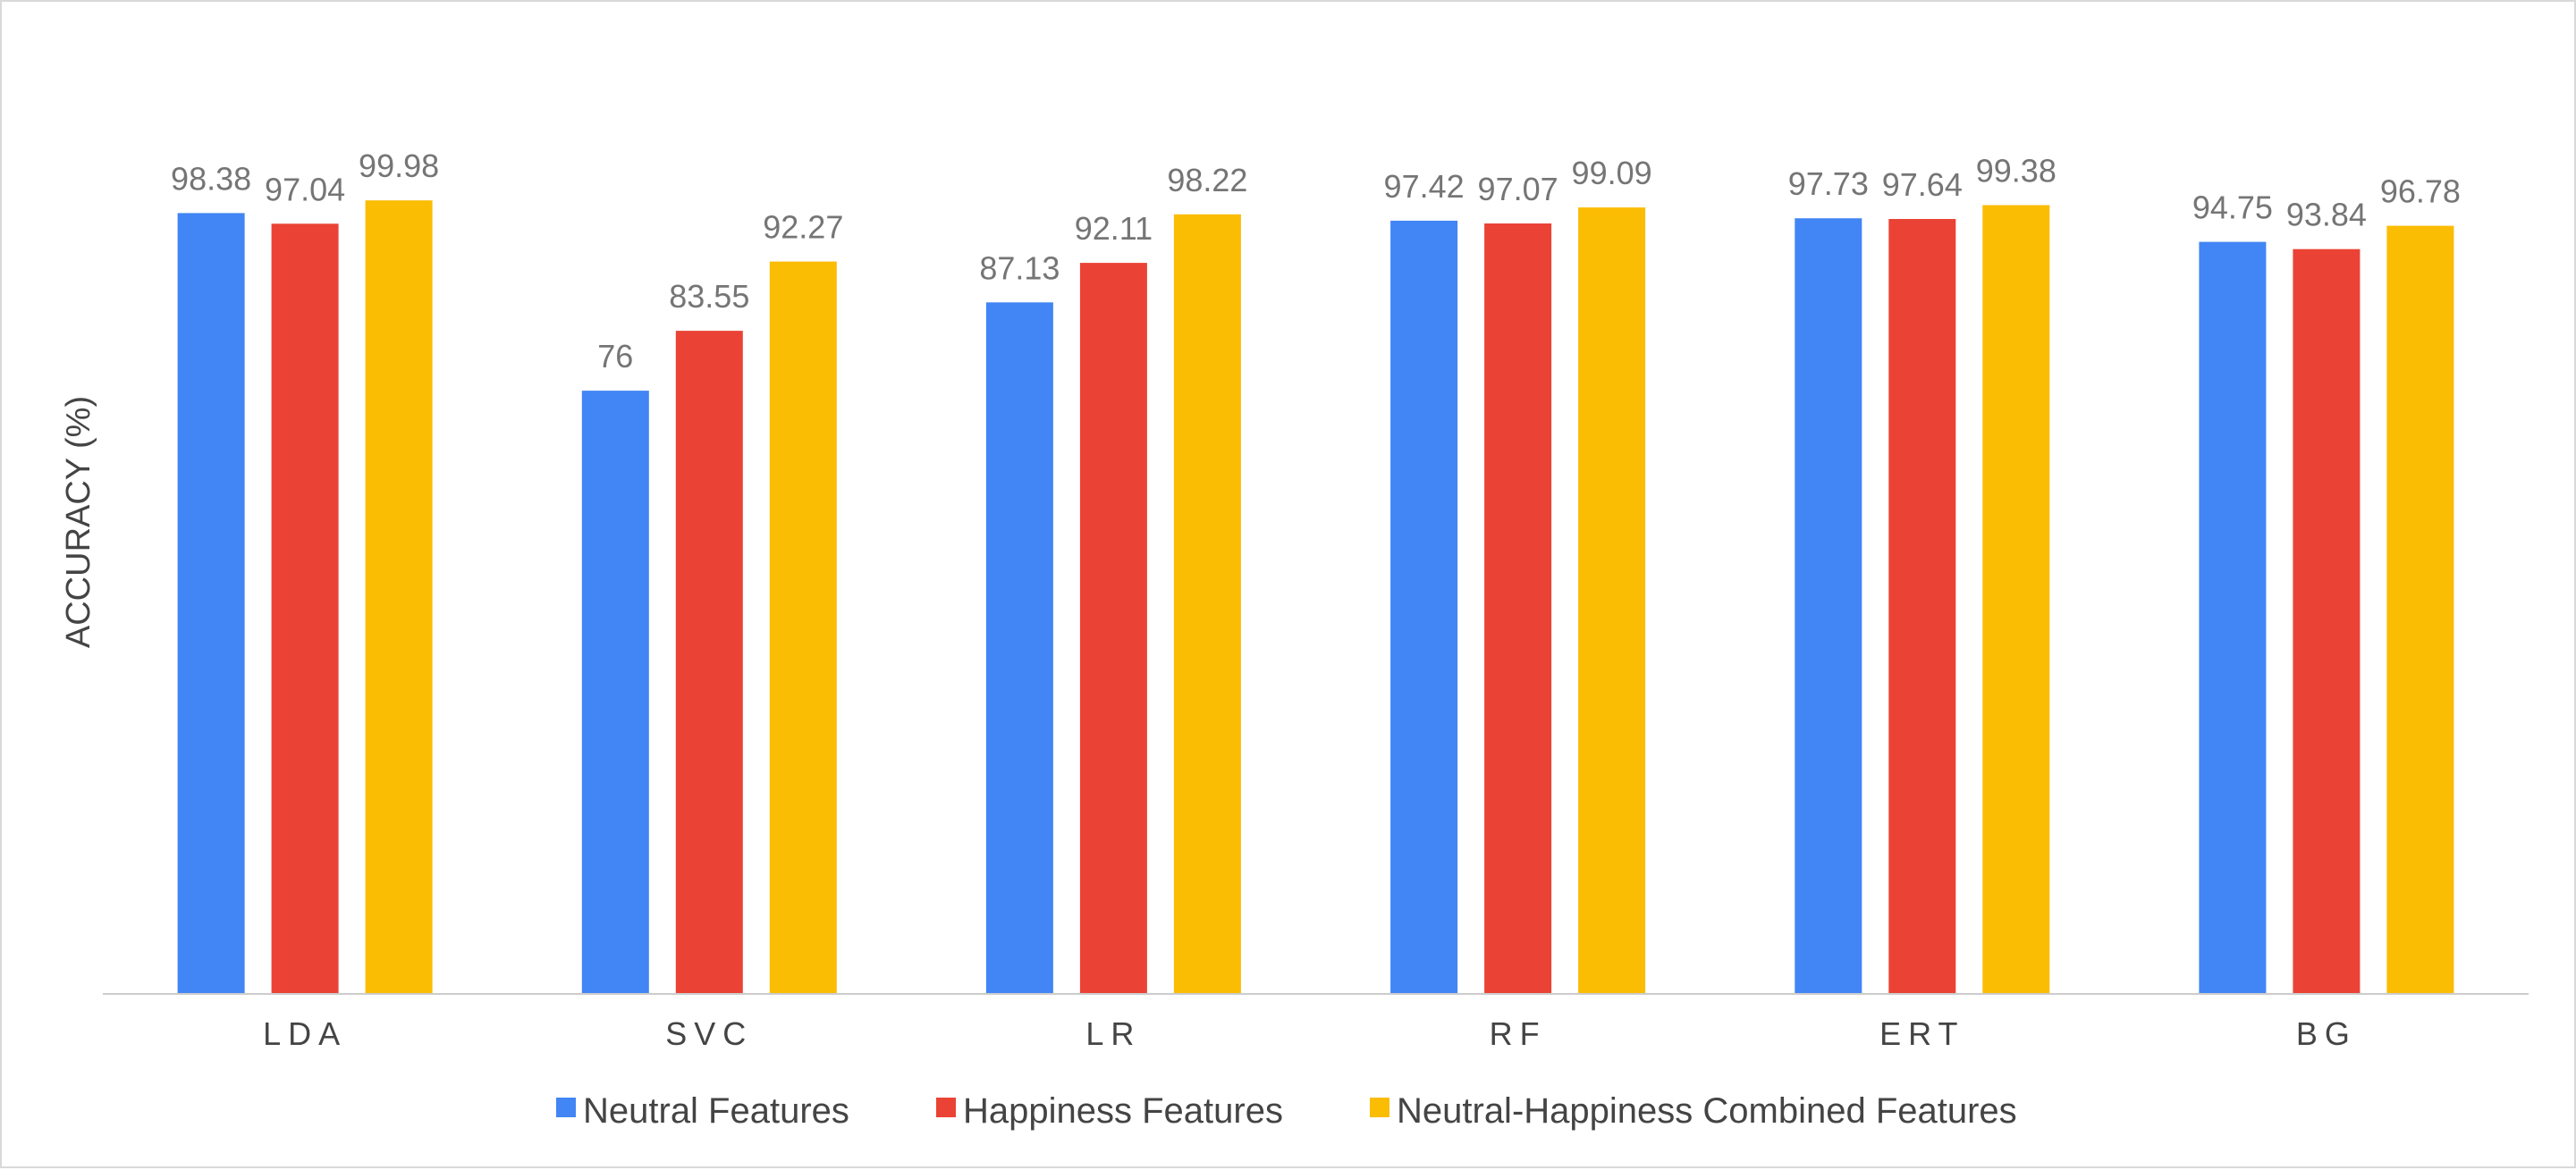  I want to click on data-label-bg-neutral-happiness-combined-features: 96.78, so click(2420, 192).